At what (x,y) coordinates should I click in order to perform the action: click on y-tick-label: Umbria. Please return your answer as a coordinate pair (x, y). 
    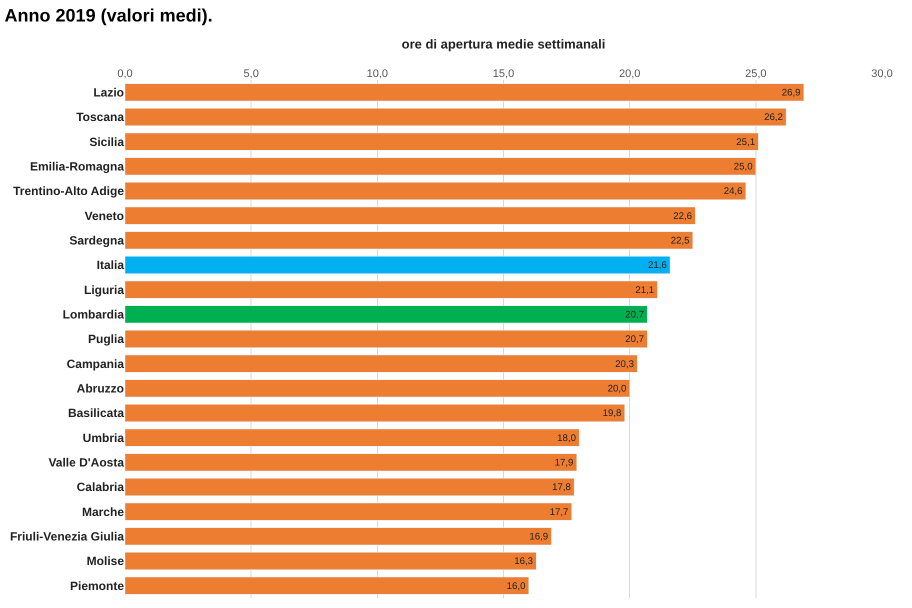
    Looking at the image, I should click on (103, 437).